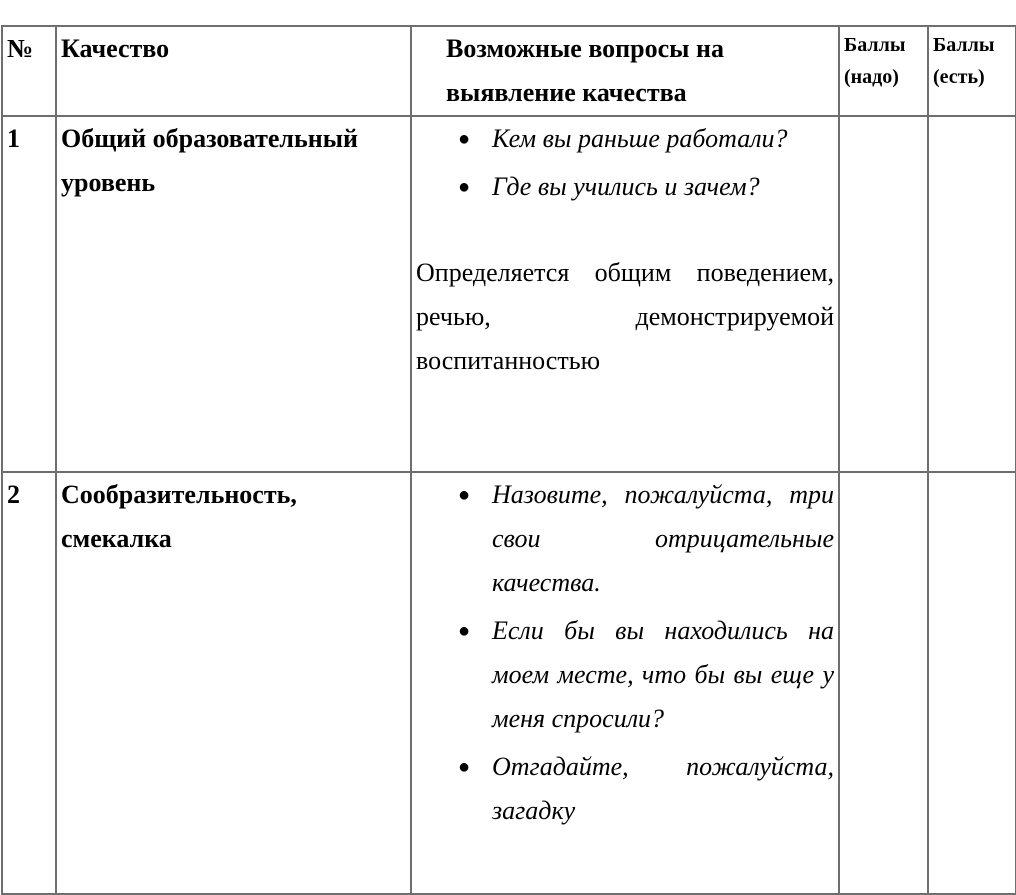  I want to click on row-num: 2, so click(29, 683).